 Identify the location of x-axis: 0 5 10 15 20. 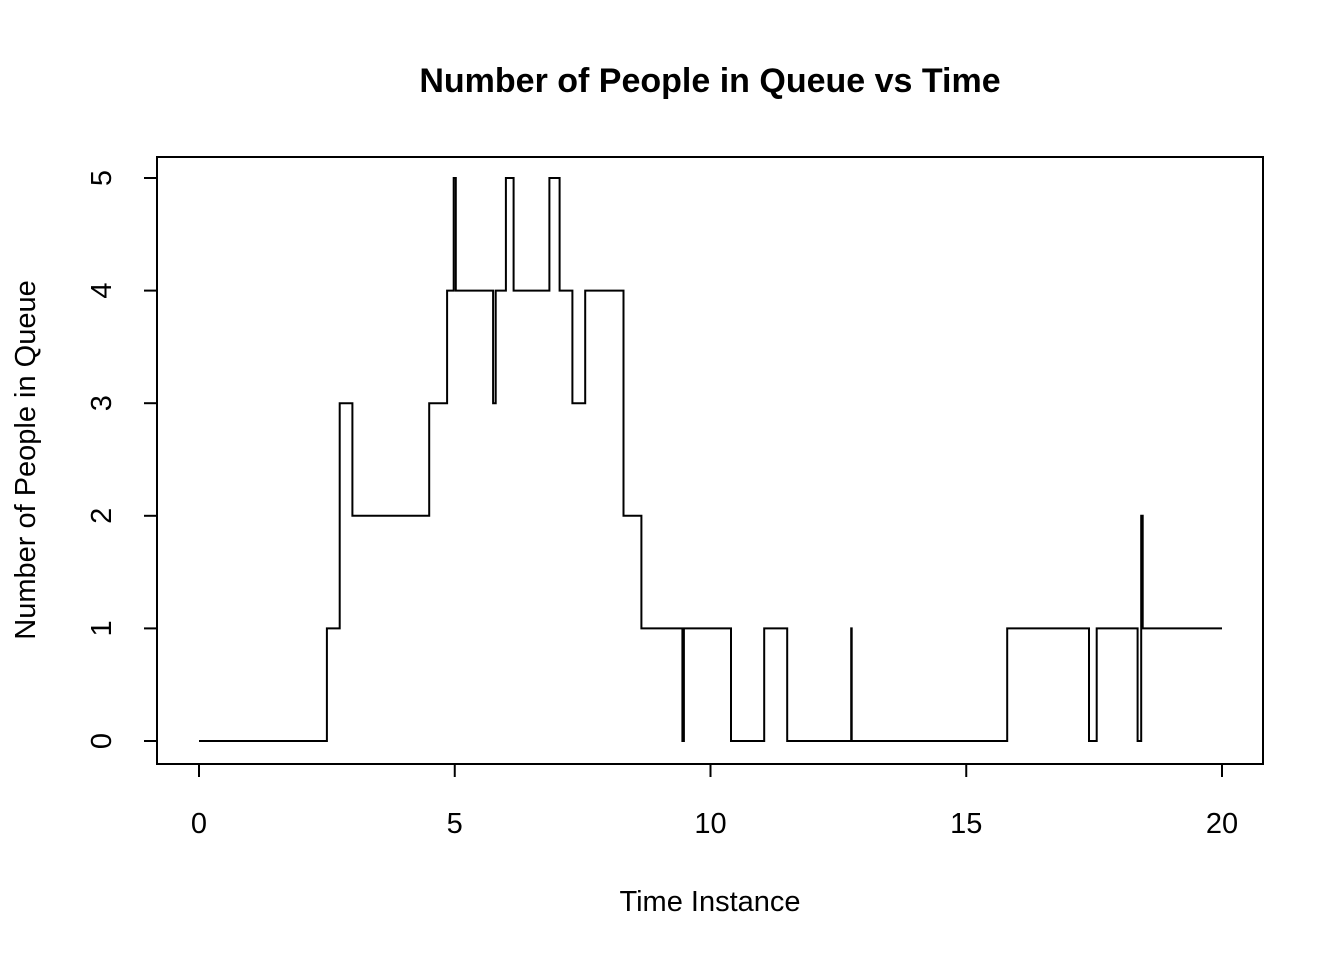
(714, 801).